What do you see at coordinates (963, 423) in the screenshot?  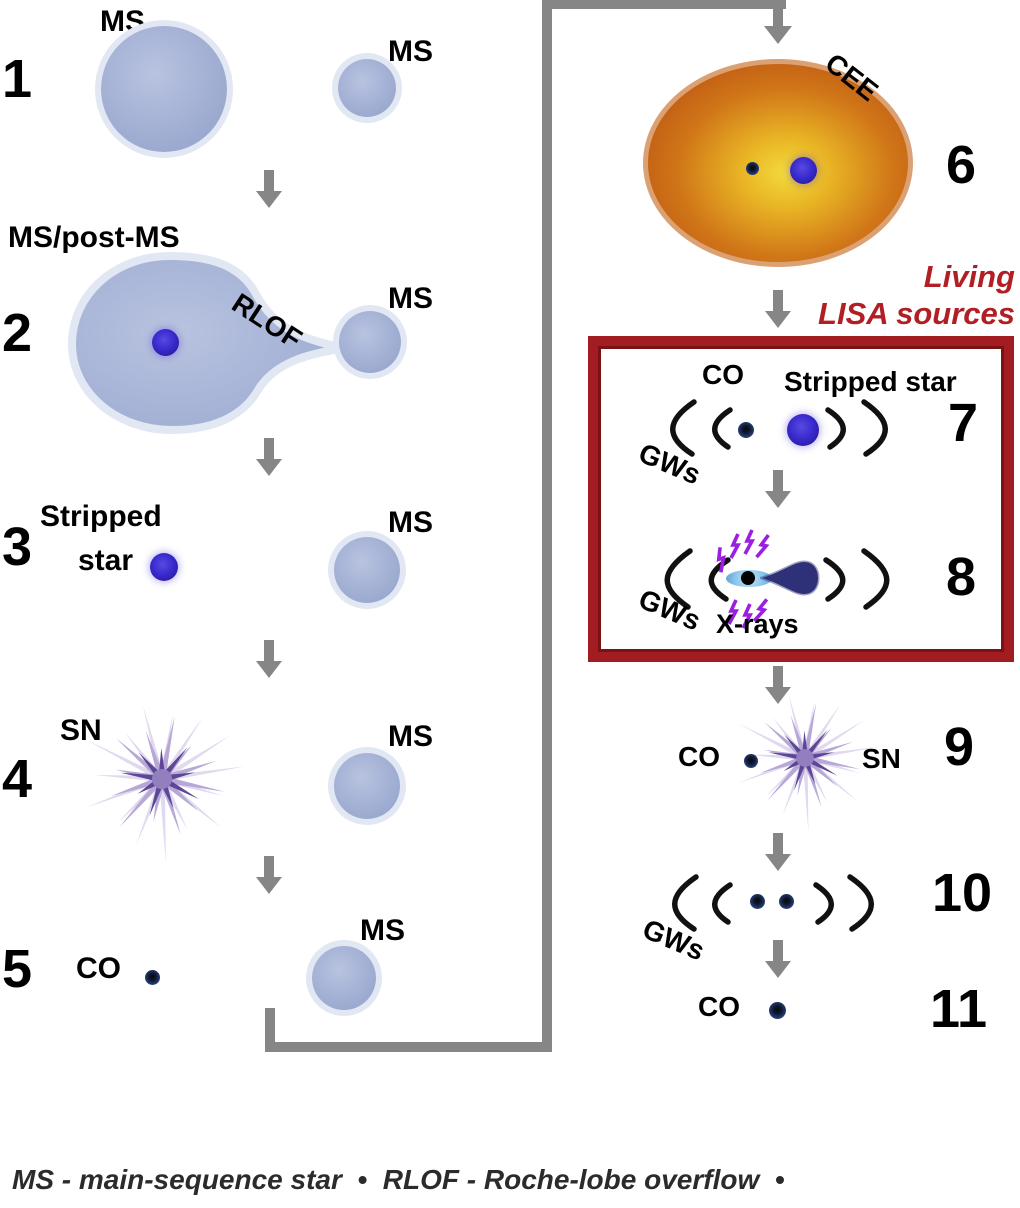 I see `stage-7-number: 7` at bounding box center [963, 423].